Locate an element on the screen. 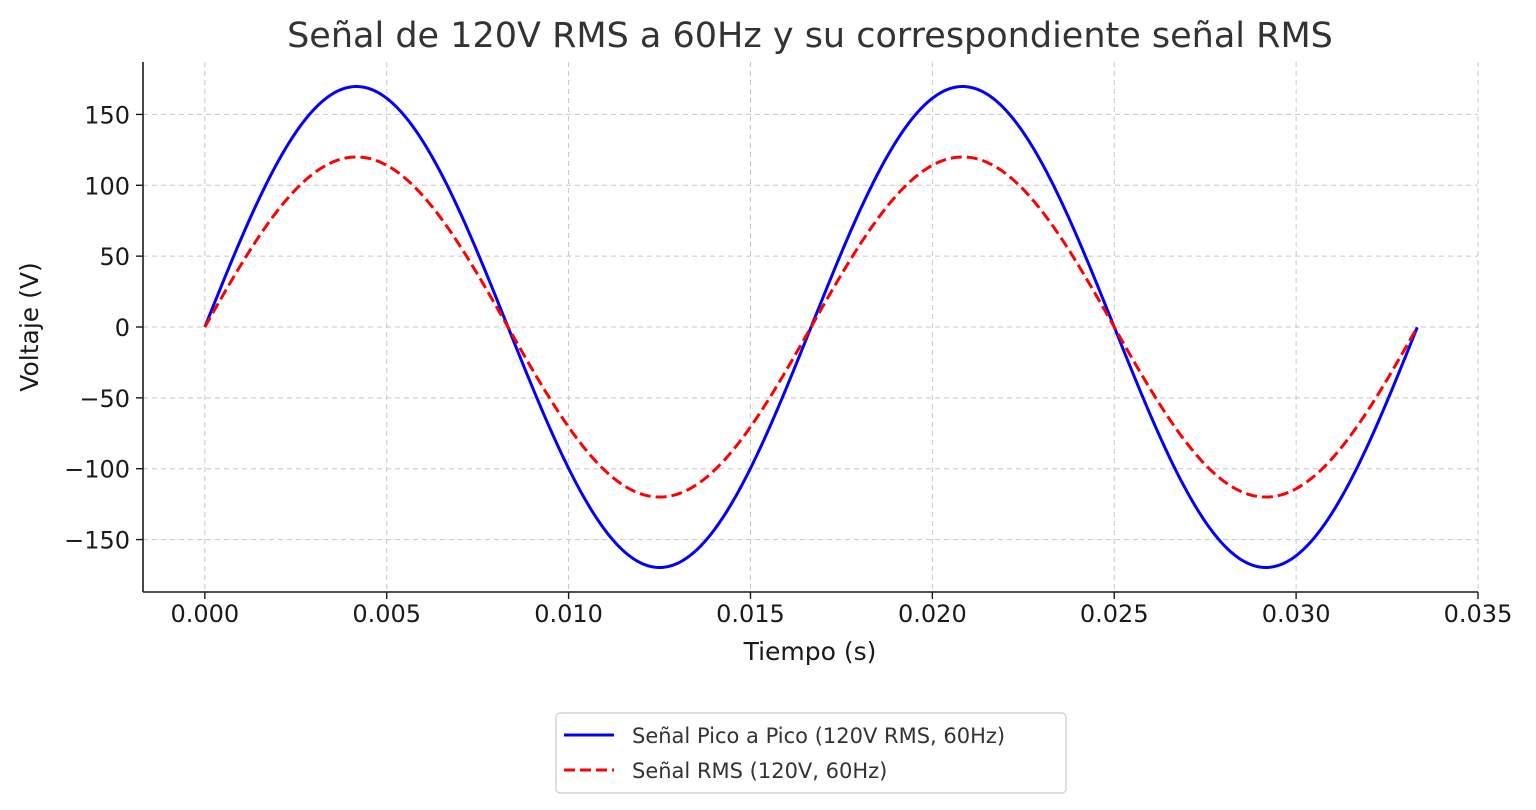 The height and width of the screenshot is (810, 1536). x-tick-label: 0.035 is located at coordinates (1478, 614).